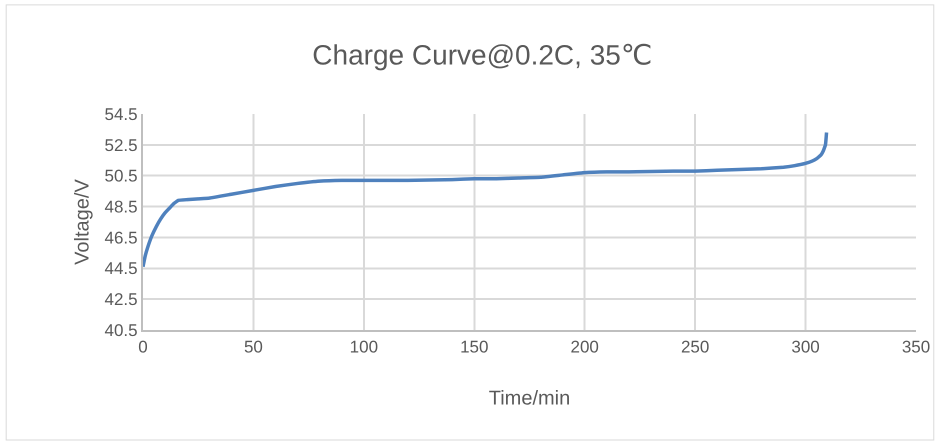 This screenshot has width=942, height=443. I want to click on y-tick-label: 40.5, so click(121, 330).